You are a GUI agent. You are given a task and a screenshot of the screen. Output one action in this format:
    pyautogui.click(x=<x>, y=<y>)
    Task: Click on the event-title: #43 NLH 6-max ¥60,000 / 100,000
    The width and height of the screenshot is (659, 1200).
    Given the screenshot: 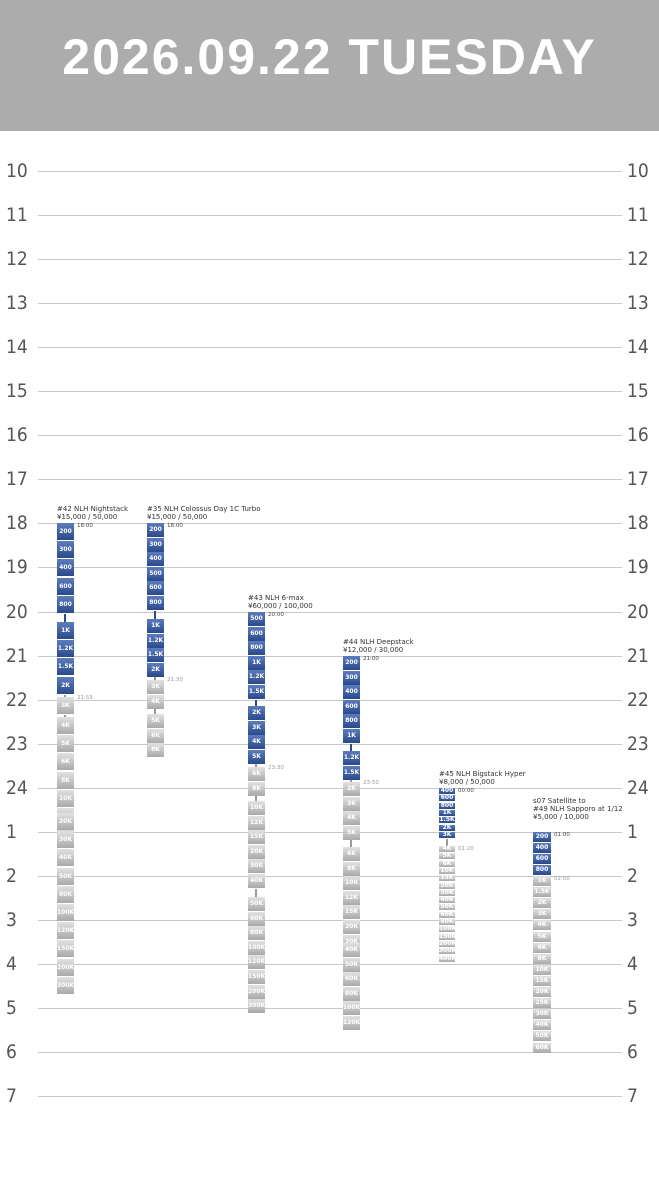 What is the action you would take?
    pyautogui.click(x=280, y=602)
    